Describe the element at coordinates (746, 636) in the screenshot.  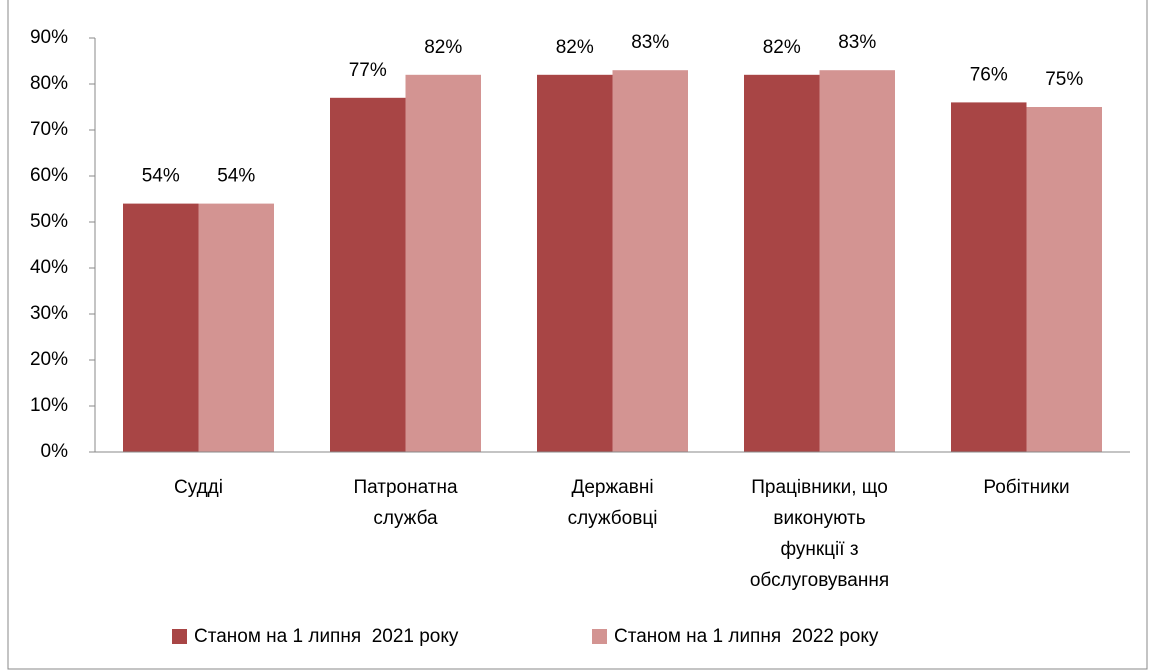
I see `legend-label: Станом на 1 липня 2022 року` at that location.